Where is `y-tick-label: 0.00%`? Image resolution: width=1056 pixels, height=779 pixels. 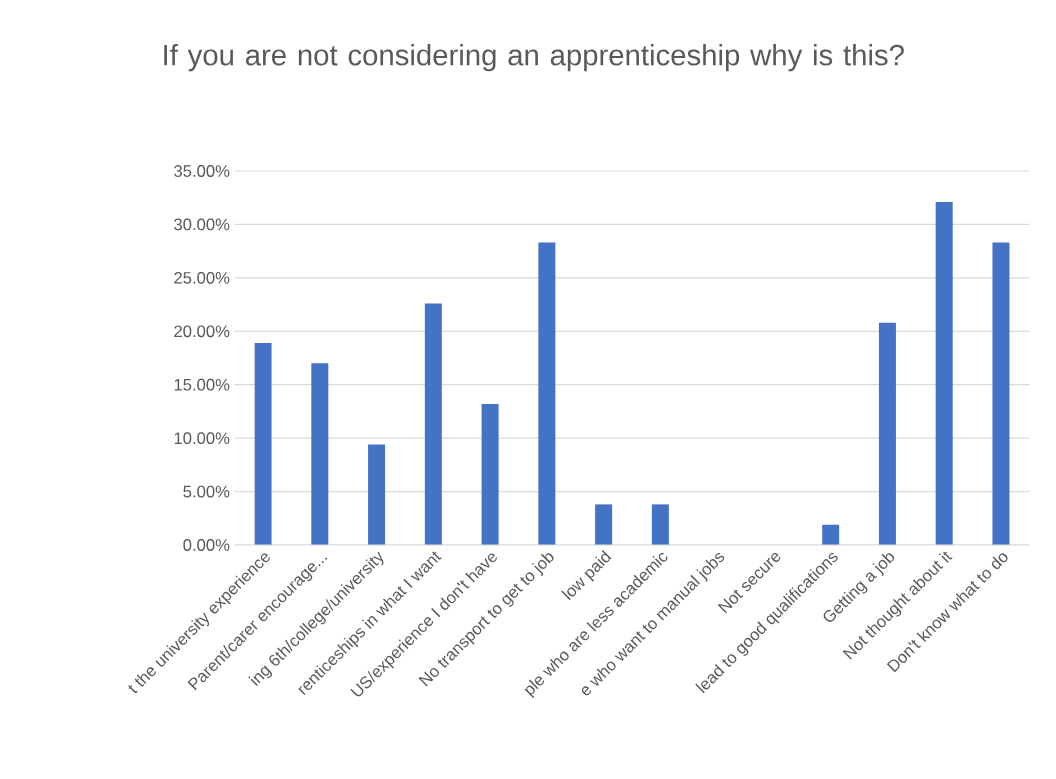
y-tick-label: 0.00% is located at coordinates (206, 545).